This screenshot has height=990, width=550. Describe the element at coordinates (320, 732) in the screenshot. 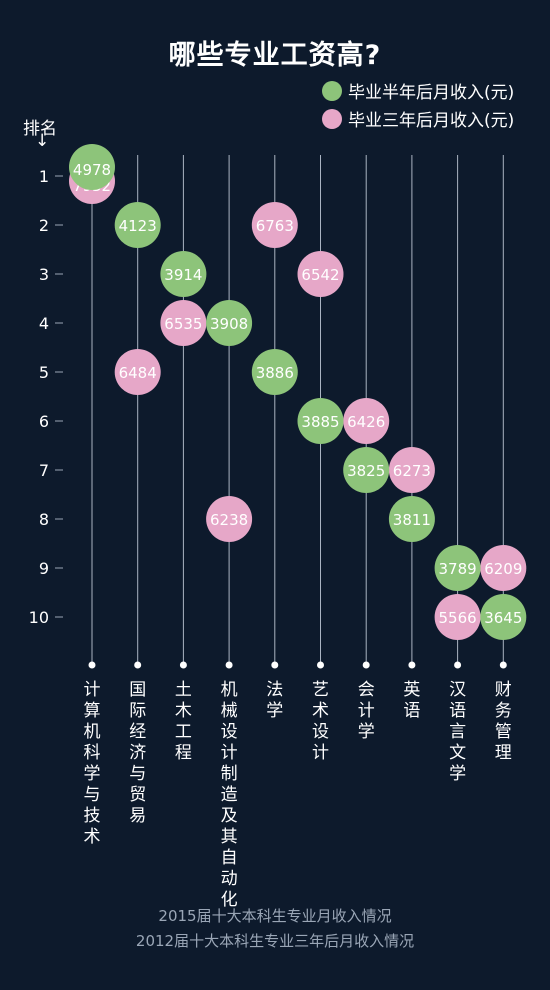

I see `category-label-char: 设` at that location.